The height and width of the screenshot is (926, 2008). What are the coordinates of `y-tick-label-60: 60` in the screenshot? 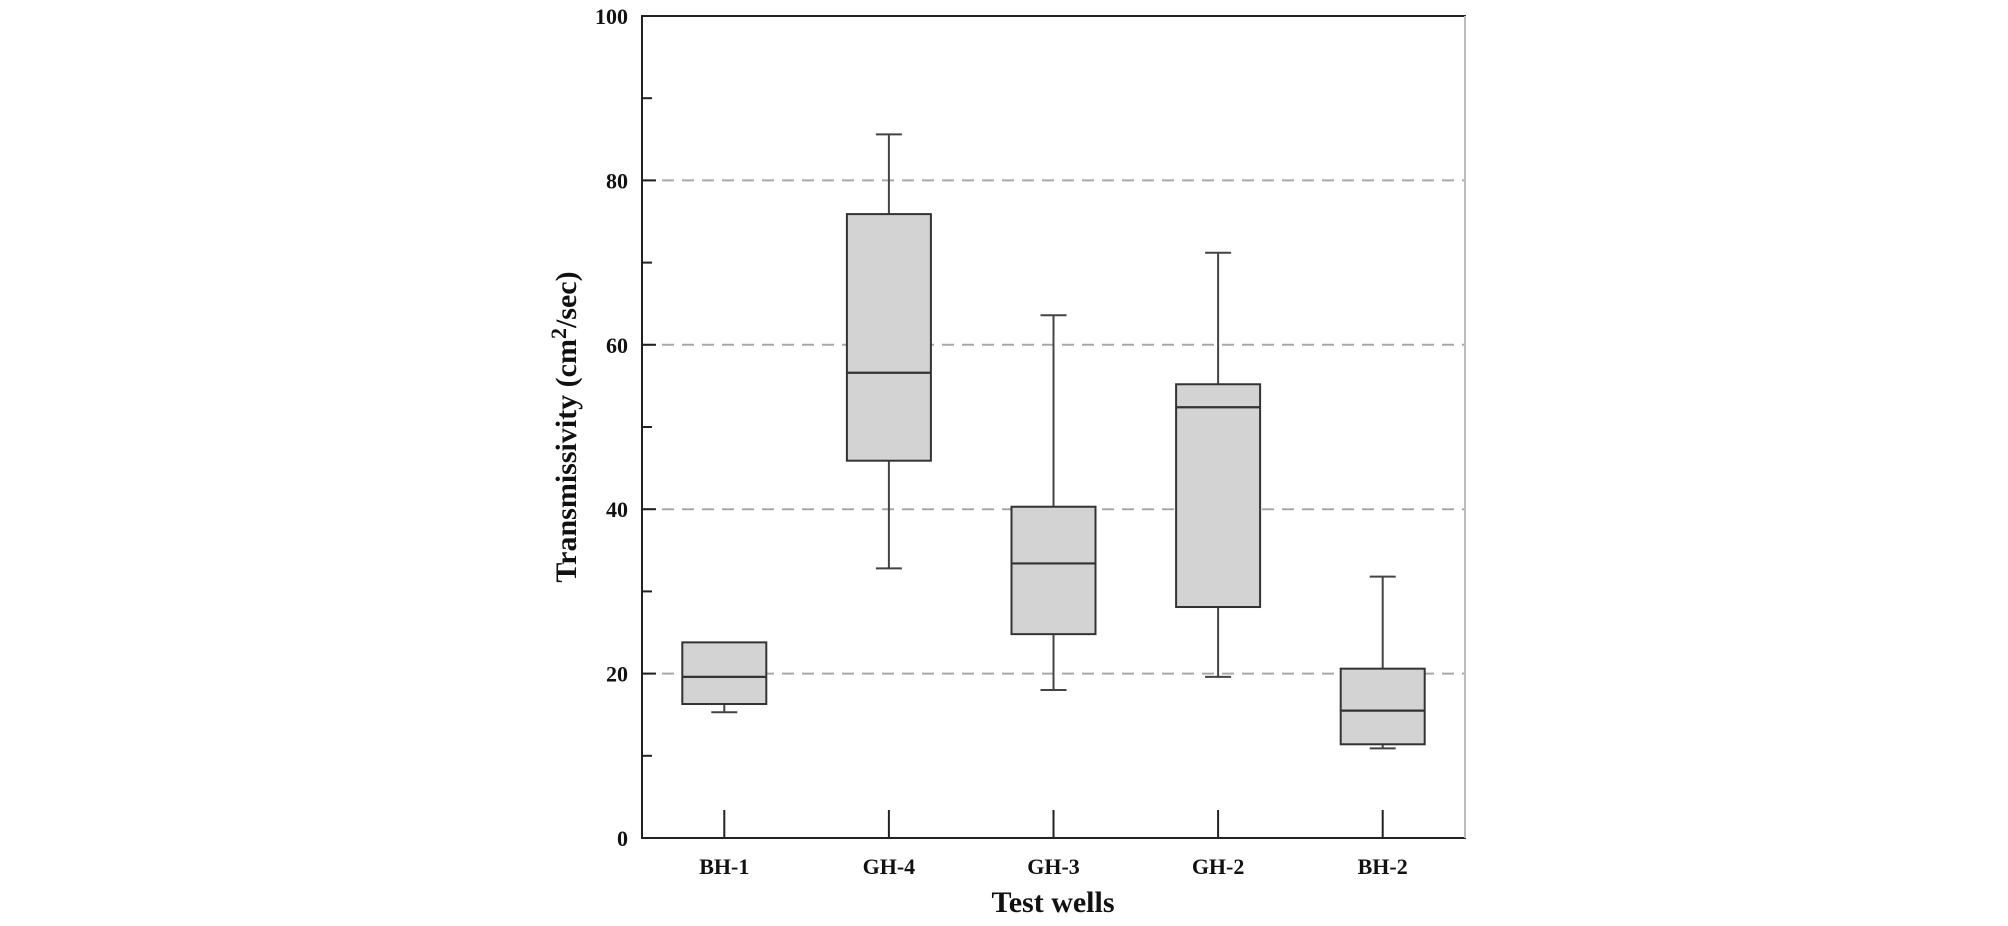 It's located at (617, 345).